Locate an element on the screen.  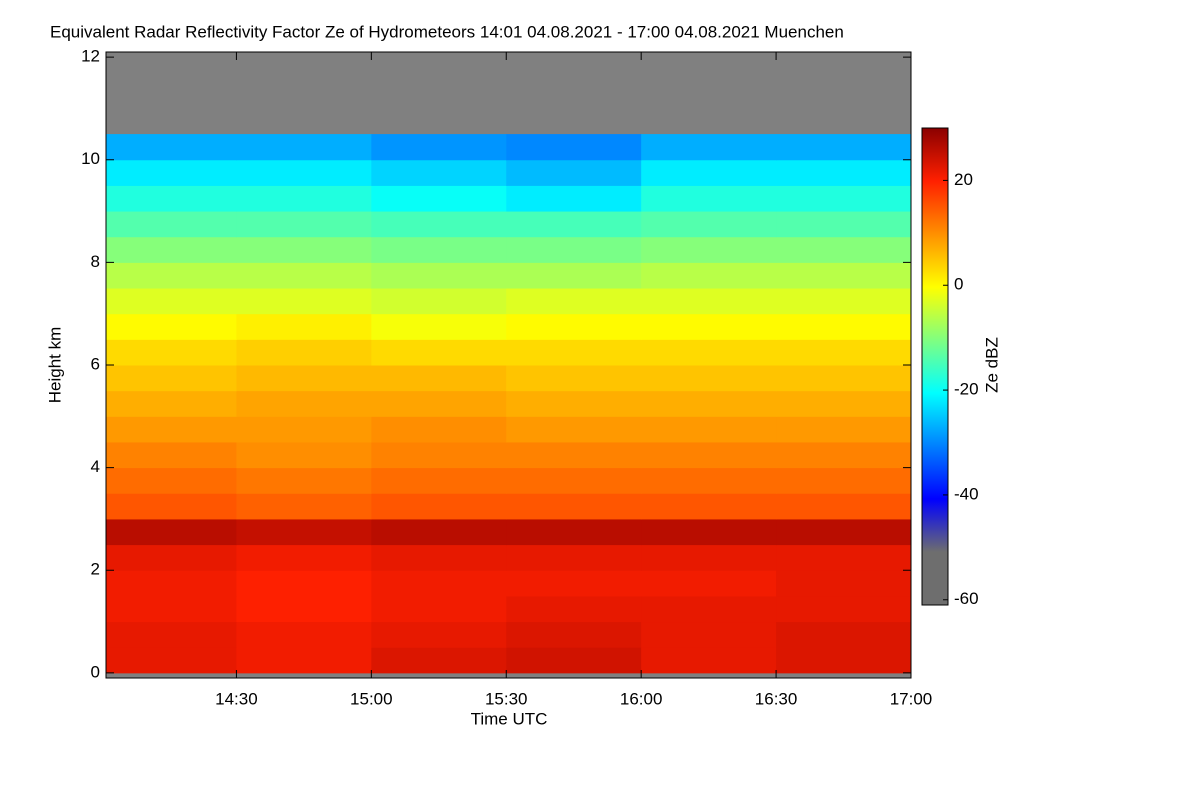
x-tick-label: 15:00 is located at coordinates (371, 698).